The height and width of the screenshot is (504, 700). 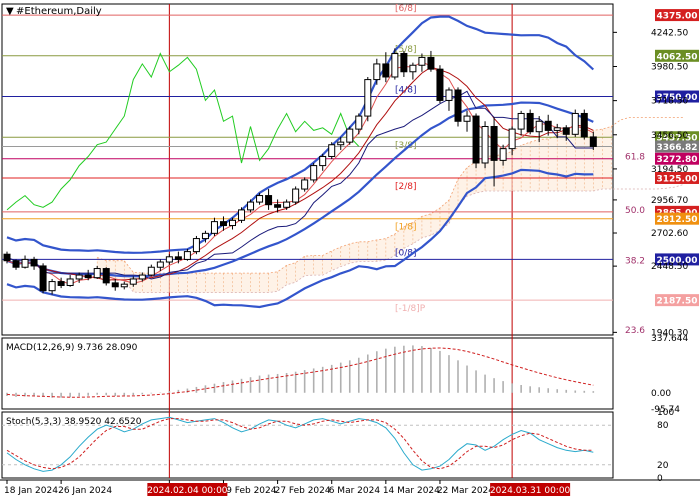 What do you see at coordinates (663, 466) in the screenshot?
I see `stoch-tick-label: 20` at bounding box center [663, 466].